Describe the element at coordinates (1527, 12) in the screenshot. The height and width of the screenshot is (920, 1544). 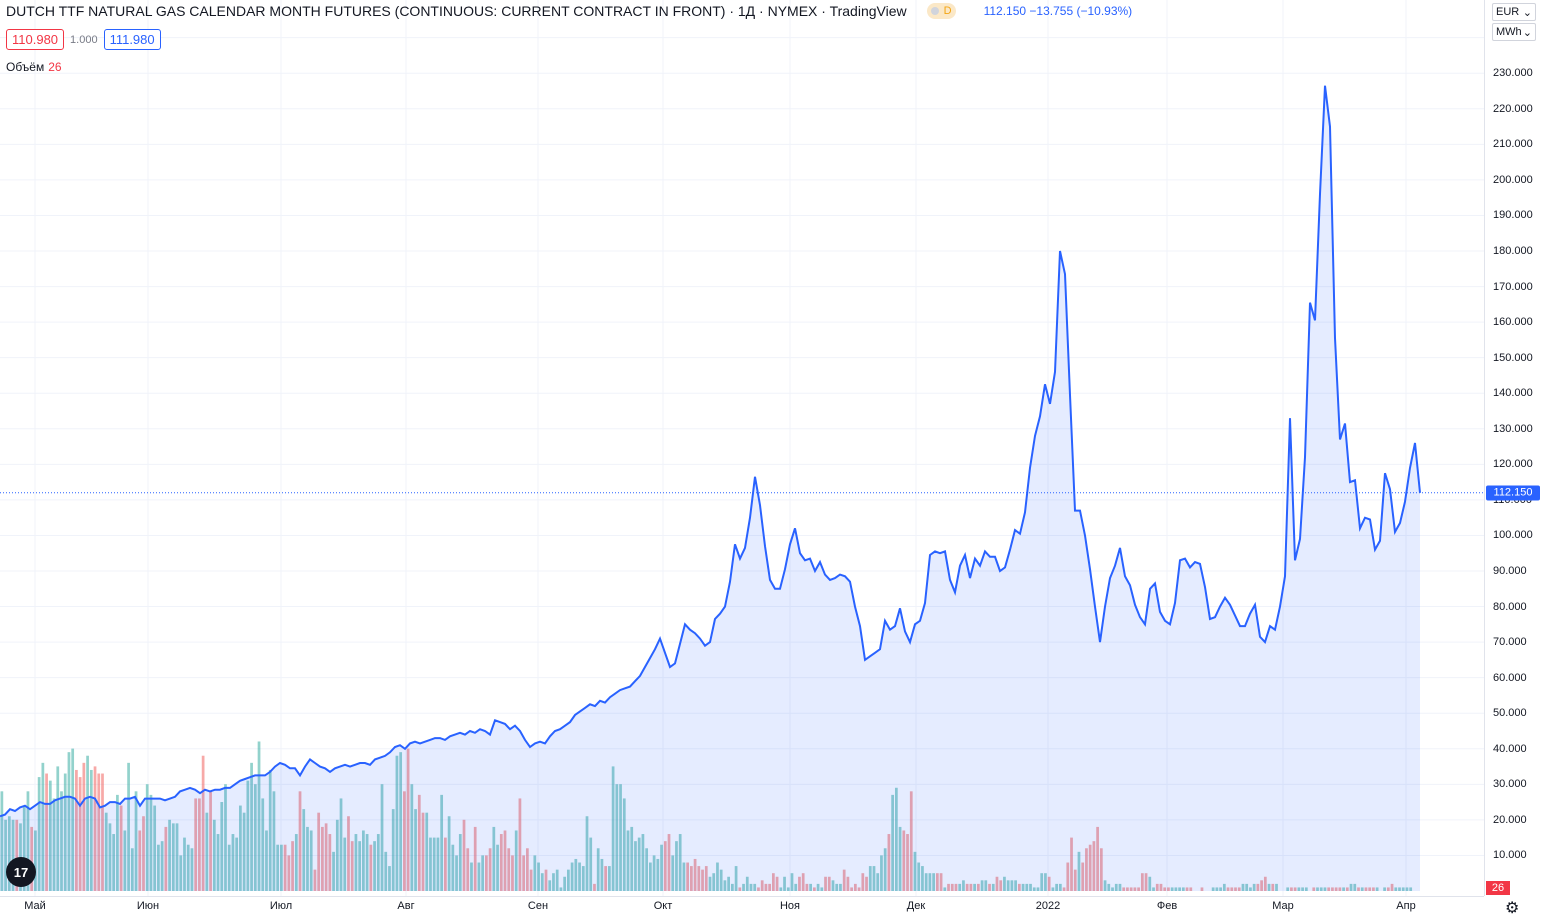
I see `chevron-down-icon: ⌄` at that location.